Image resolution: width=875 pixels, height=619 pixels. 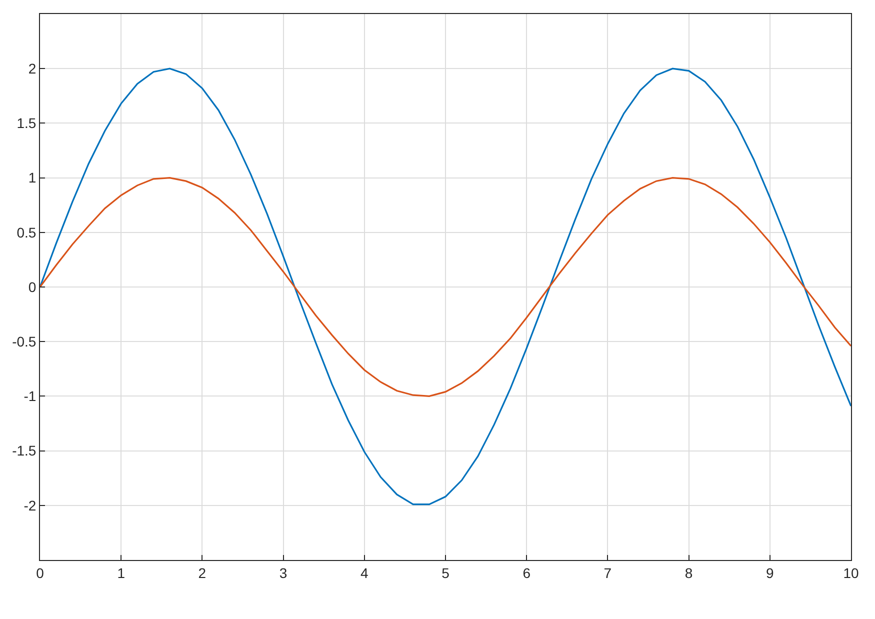 I want to click on x-tick-label: 9, so click(x=770, y=572).